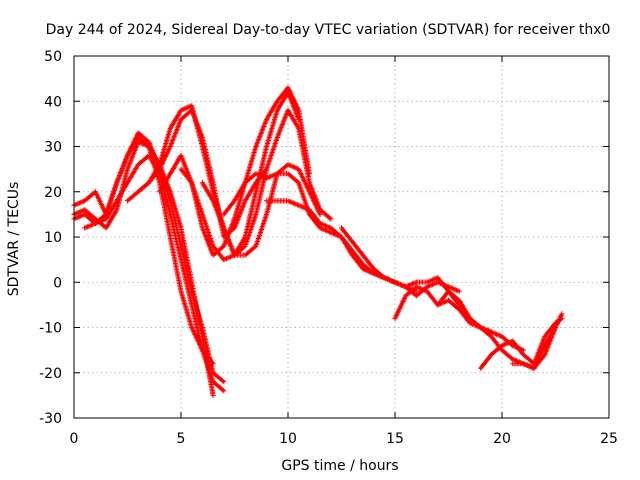  What do you see at coordinates (53, 102) in the screenshot?
I see `y-tick-label: 40` at bounding box center [53, 102].